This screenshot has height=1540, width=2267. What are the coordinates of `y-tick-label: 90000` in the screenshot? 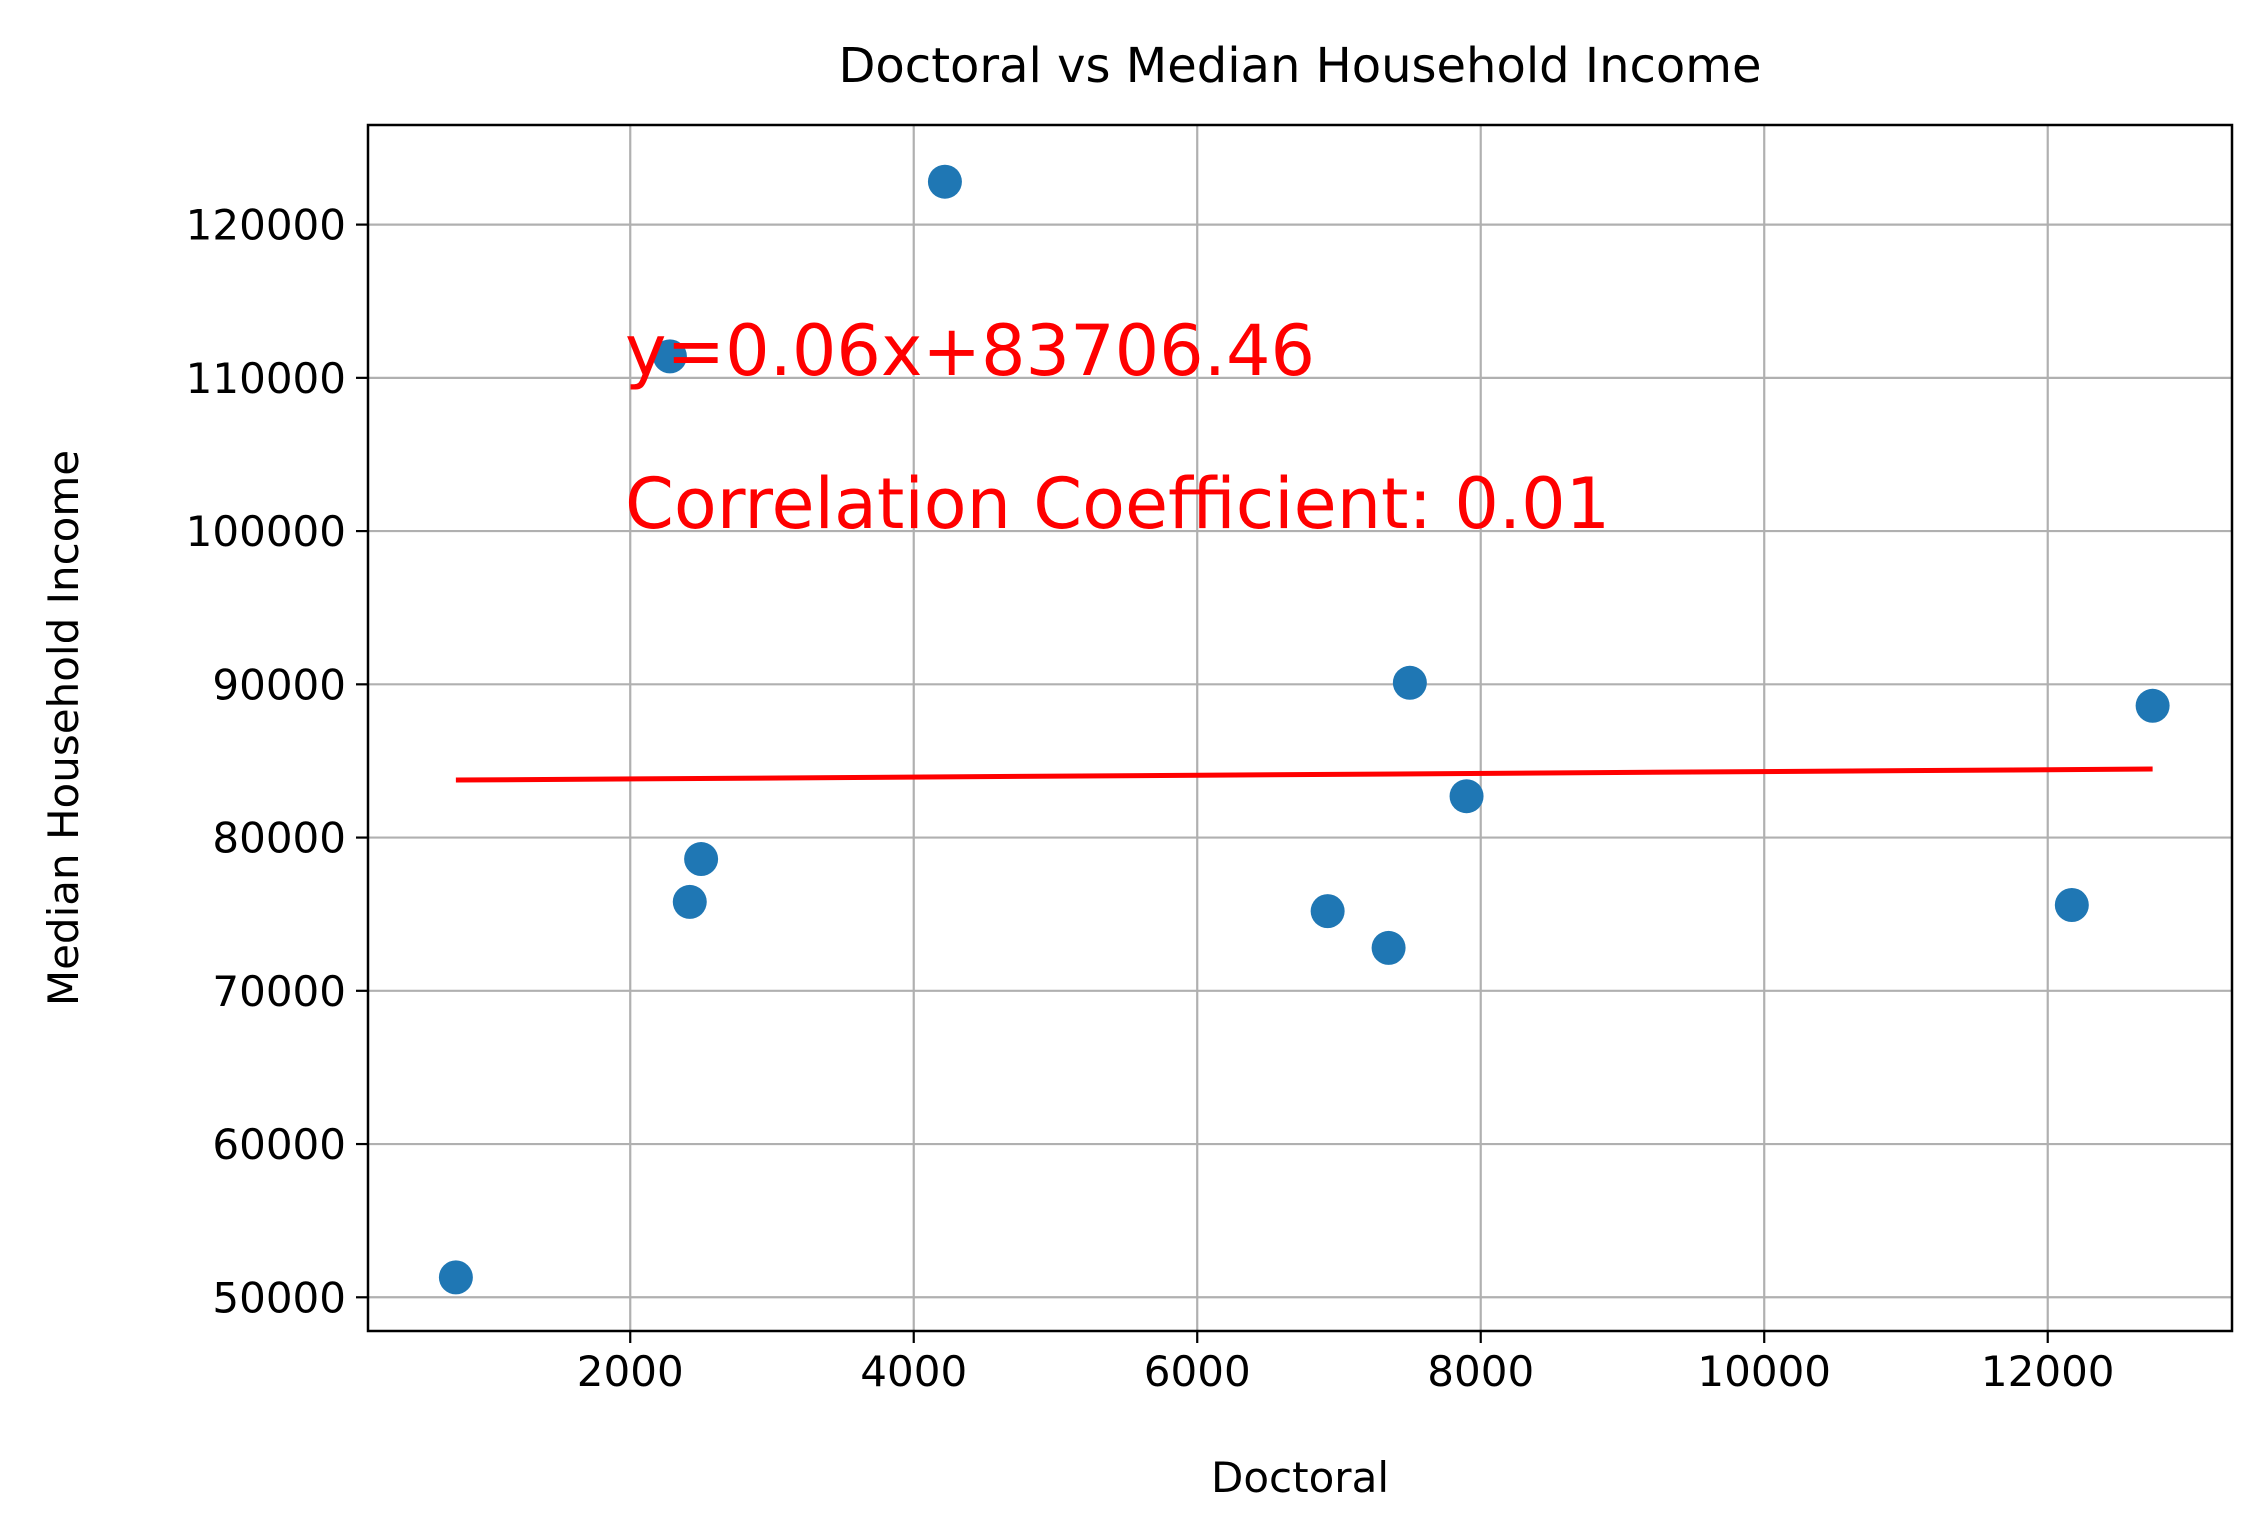 It's located at (279, 684).